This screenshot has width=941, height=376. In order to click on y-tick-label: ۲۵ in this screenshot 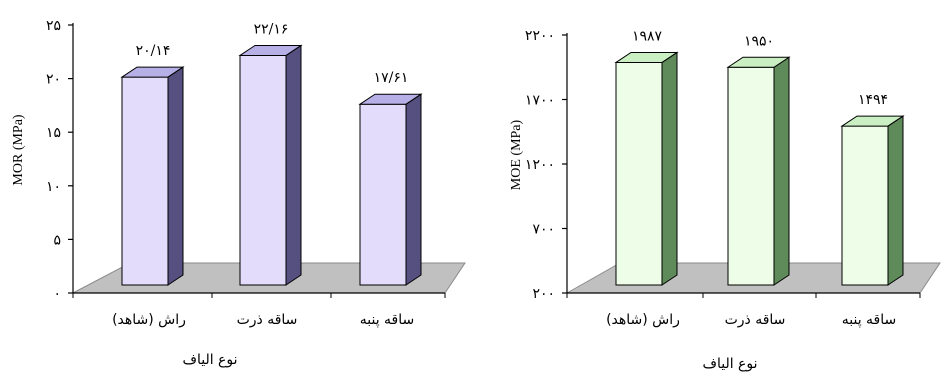, I will do `click(53, 26)`.